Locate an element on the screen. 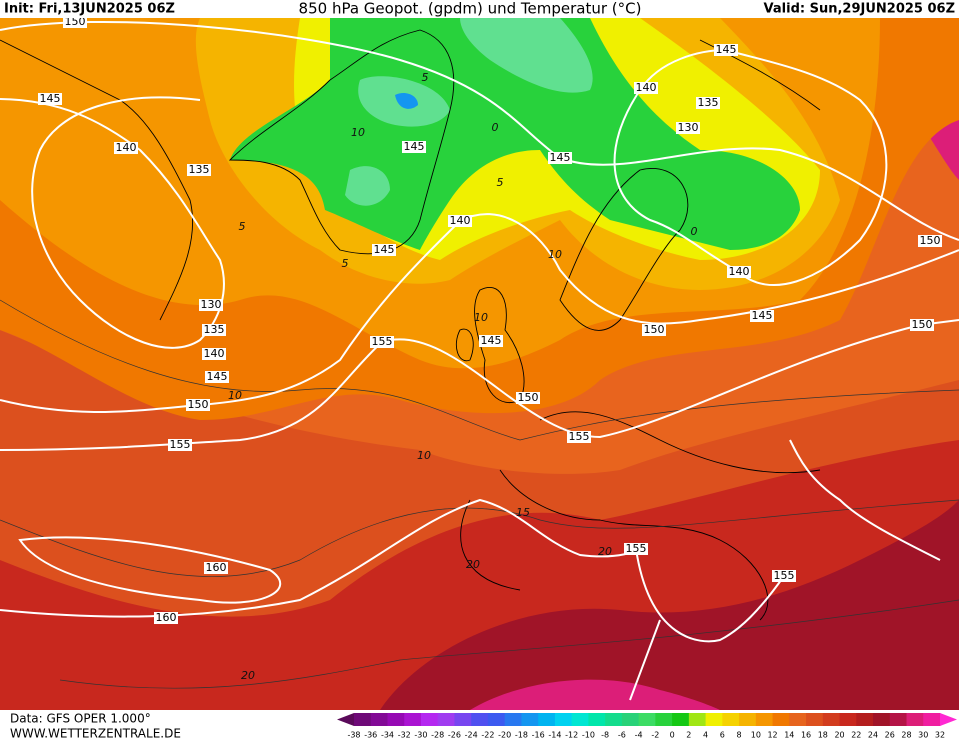  colorbar-label: -30 is located at coordinates (420, 735).